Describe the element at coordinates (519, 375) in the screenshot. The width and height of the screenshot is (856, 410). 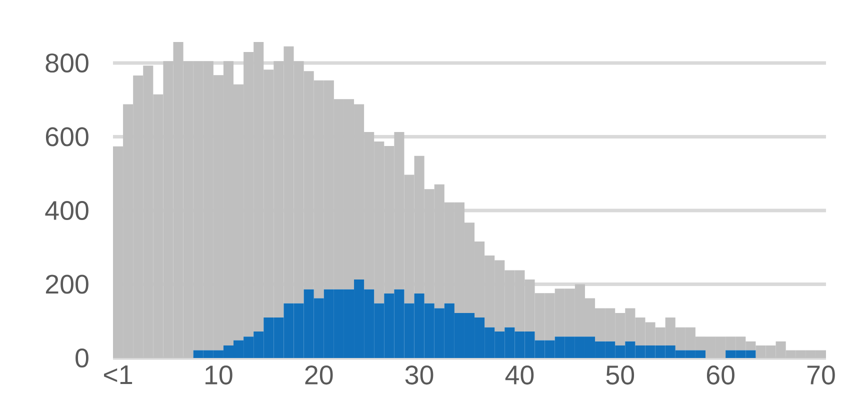
I see `x-tick-label: 40` at that location.